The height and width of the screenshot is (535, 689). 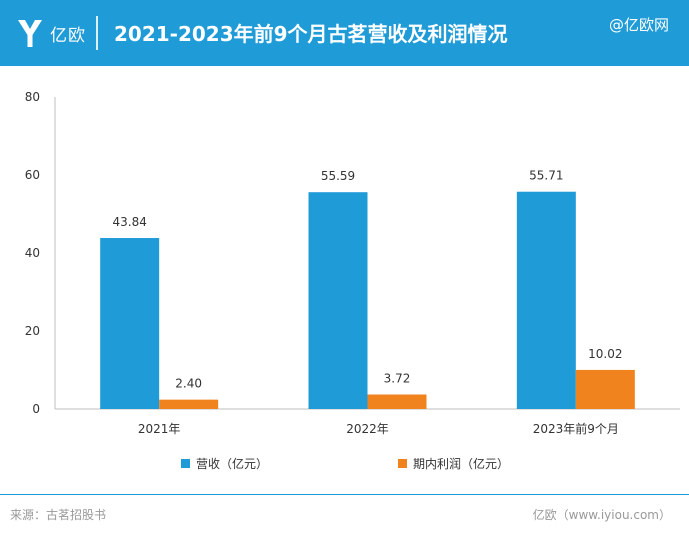 I want to click on x-tick-label: 2021年, so click(x=159, y=429).